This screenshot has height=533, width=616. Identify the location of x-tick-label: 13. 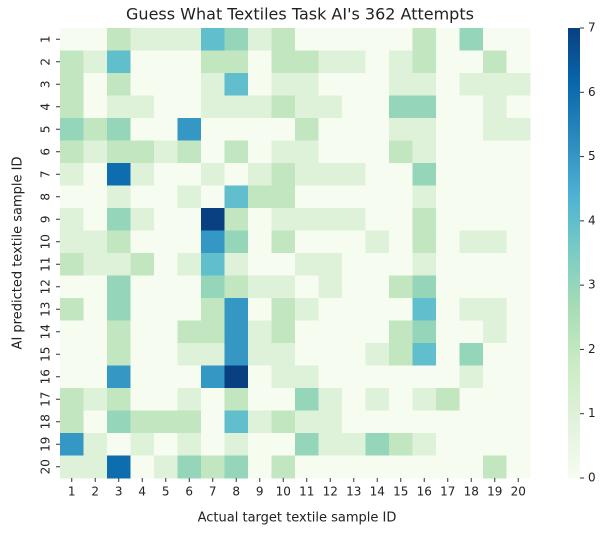
(353, 492).